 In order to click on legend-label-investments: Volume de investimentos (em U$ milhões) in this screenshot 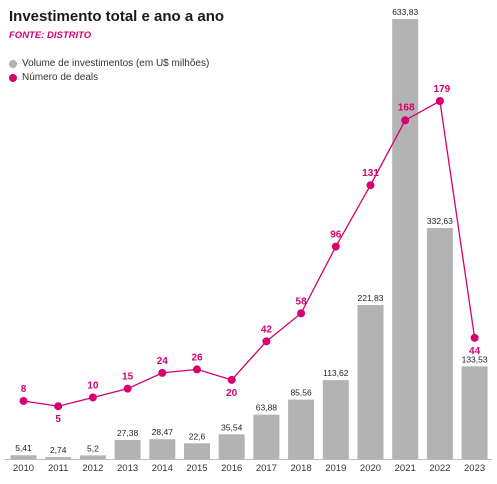, I will do `click(116, 63)`.